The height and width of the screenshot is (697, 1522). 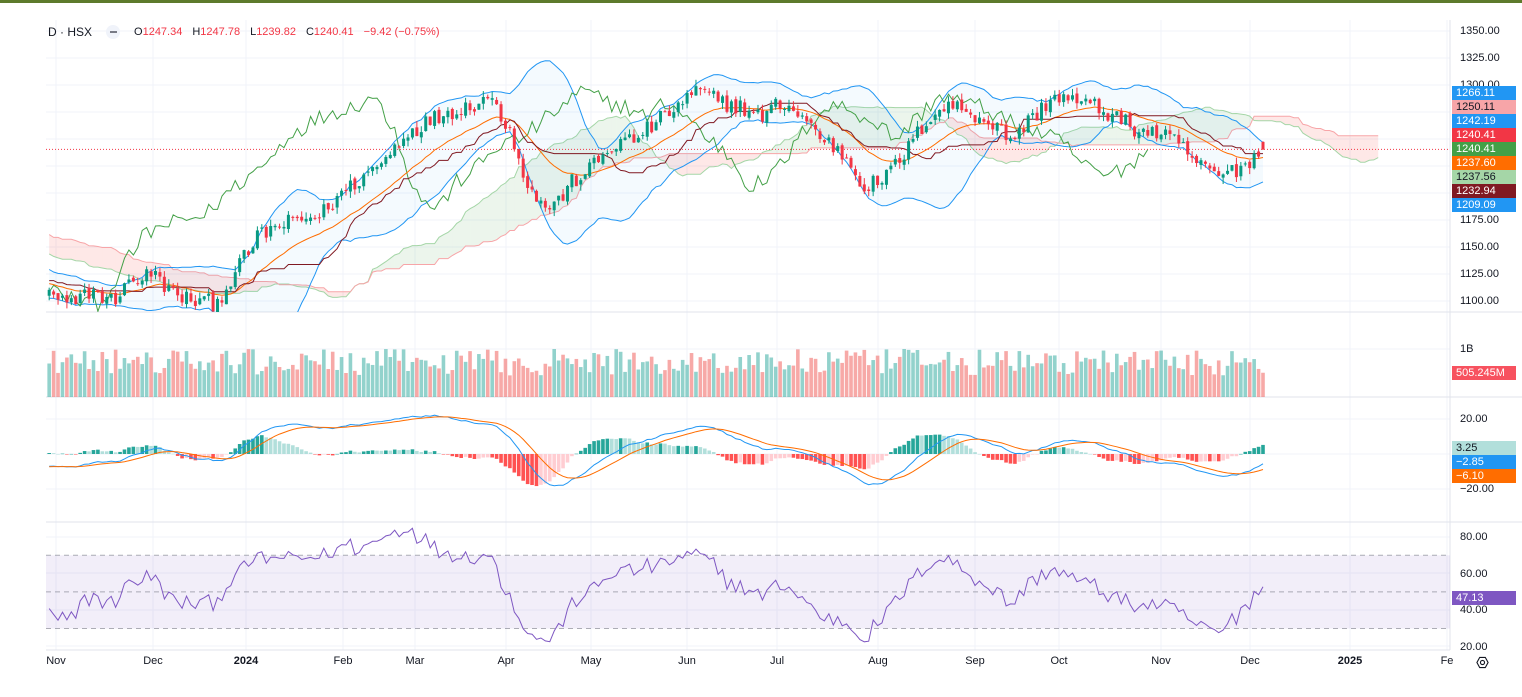 What do you see at coordinates (1482, 662) in the screenshot?
I see `settings-gear-icon` at bounding box center [1482, 662].